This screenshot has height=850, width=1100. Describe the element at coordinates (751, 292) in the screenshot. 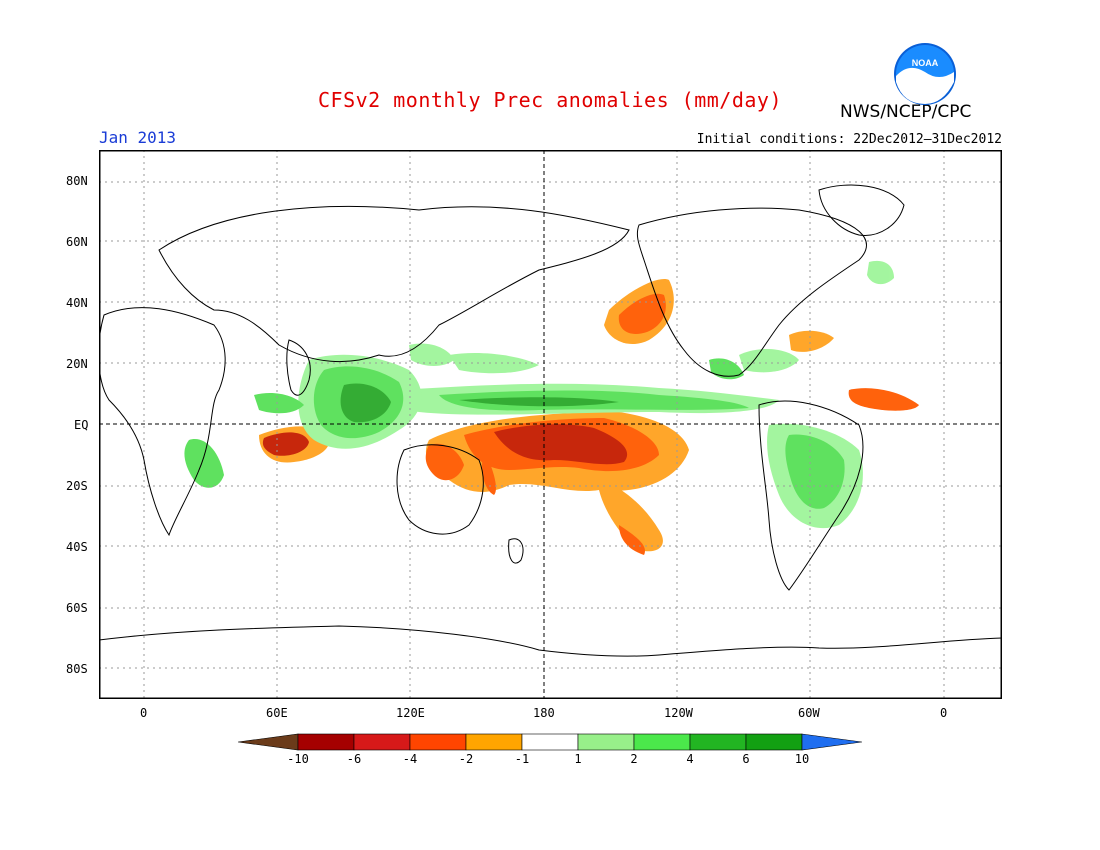

I see `n-america-outline` at that location.